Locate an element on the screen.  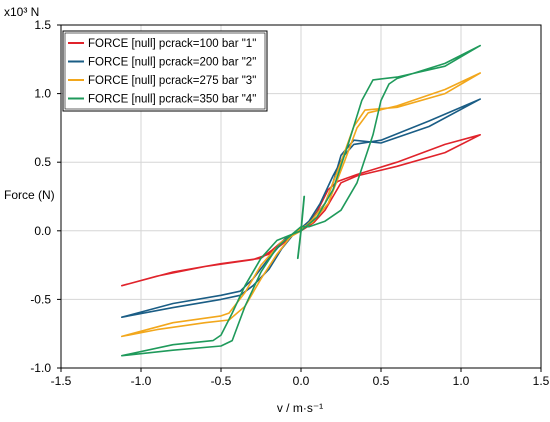
legend-box-inner is located at coordinates (165, 71).